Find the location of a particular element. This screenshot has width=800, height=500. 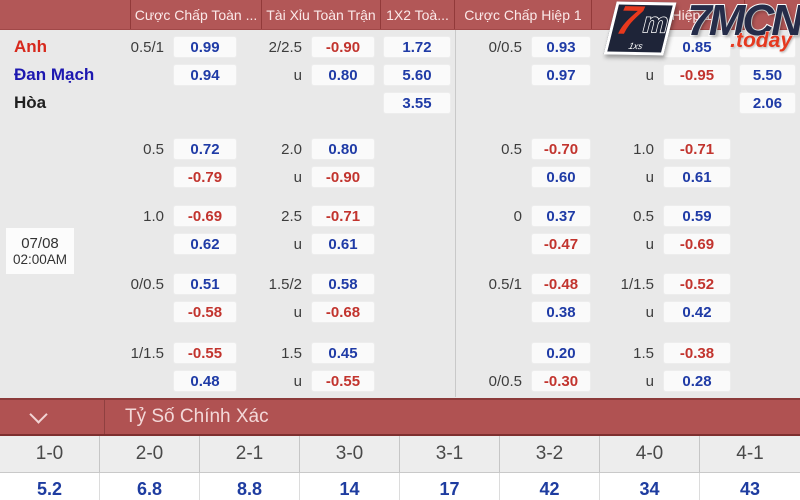

odds-chip: -0.70 is located at coordinates (561, 149).